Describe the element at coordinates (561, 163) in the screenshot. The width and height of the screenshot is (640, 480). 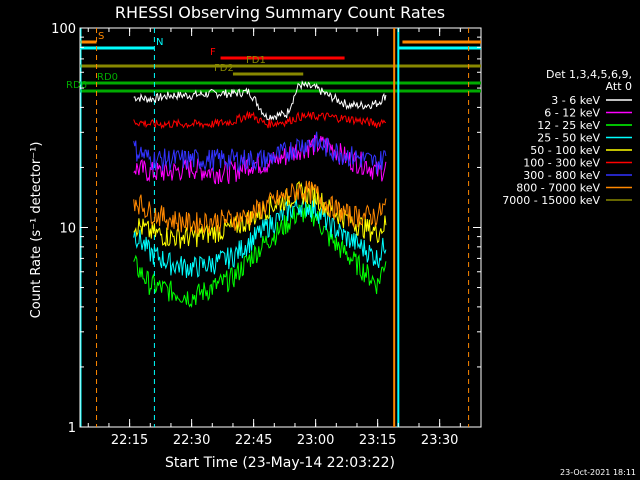
I see `legend-label: 100 - 300 keV` at that location.